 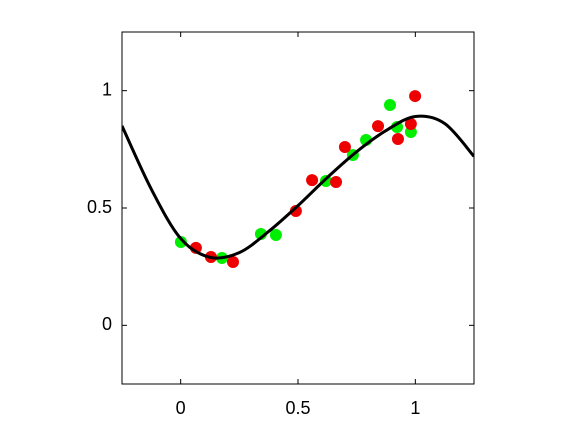 What do you see at coordinates (107, 89) in the screenshot?
I see `y-tick-label: 1` at bounding box center [107, 89].